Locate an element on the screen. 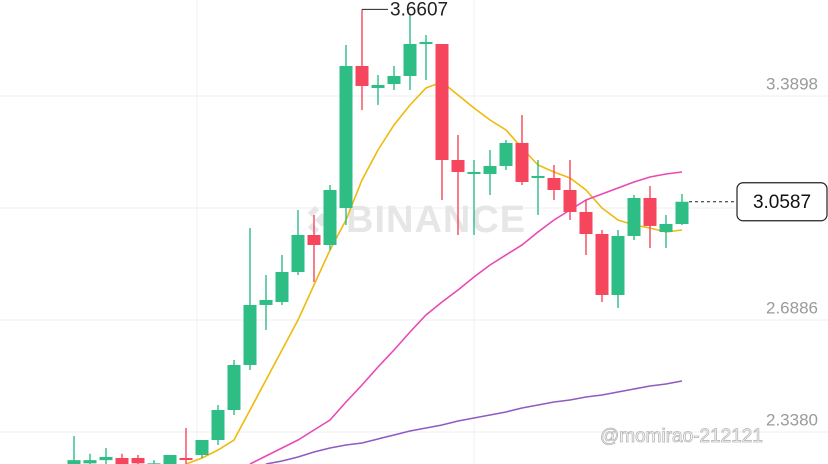  high-marker-label: 3.6607 is located at coordinates (419, 10).